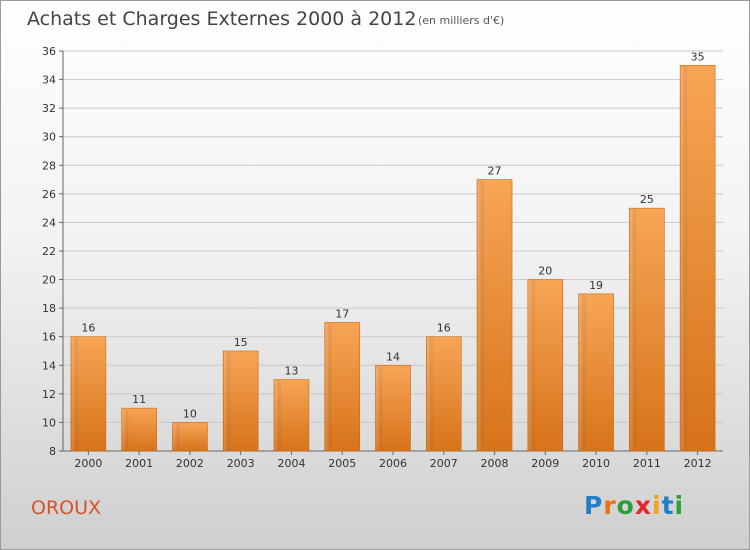  I want to click on x-tick-label: 2000, so click(88, 463).